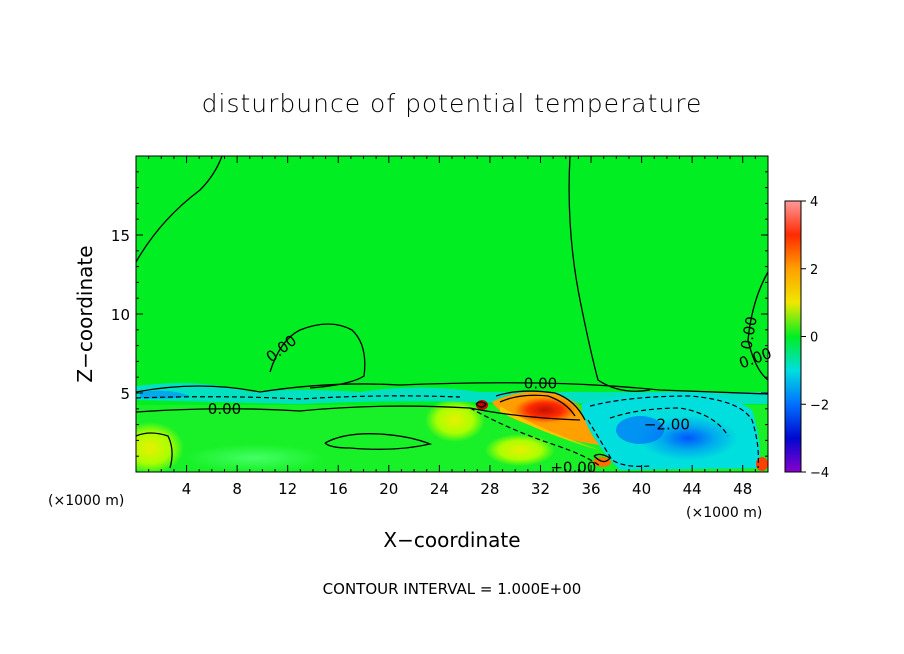 Image resolution: width=904 pixels, height=654 pixels. Describe the element at coordinates (187, 489) in the screenshot. I see `x-tick-label: 4` at that location.